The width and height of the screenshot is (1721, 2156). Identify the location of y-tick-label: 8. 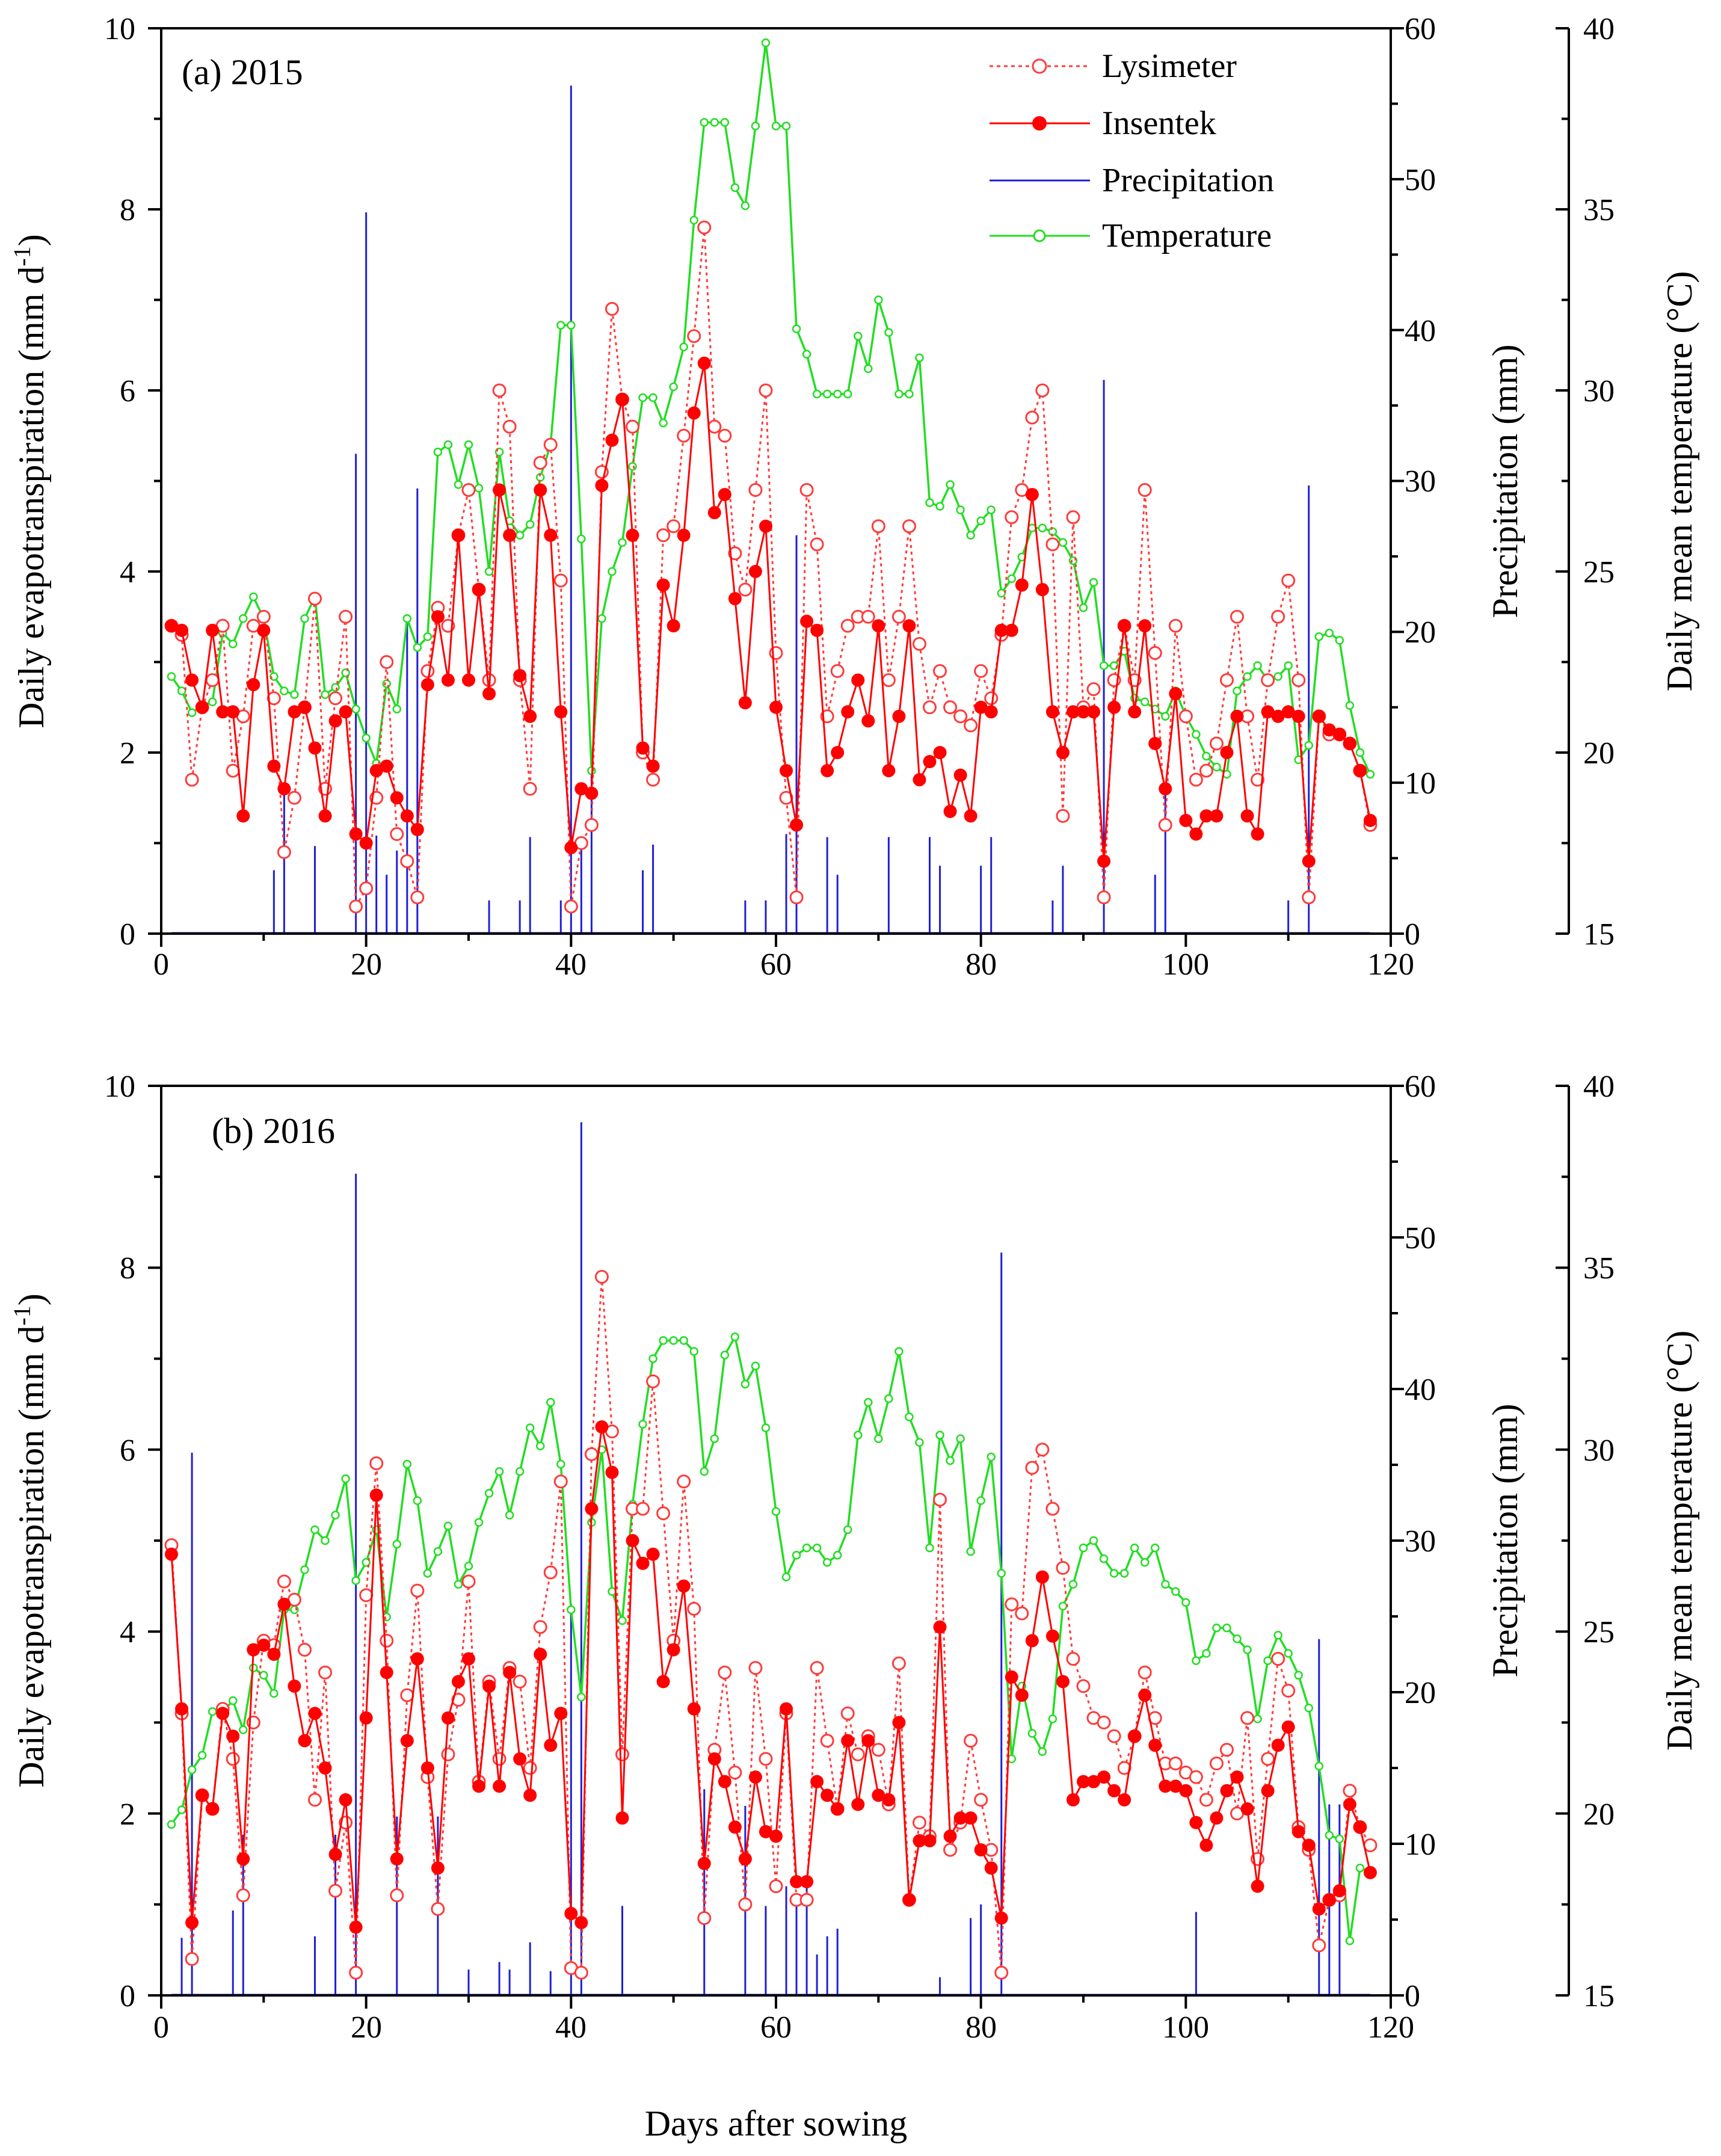
(127, 210).